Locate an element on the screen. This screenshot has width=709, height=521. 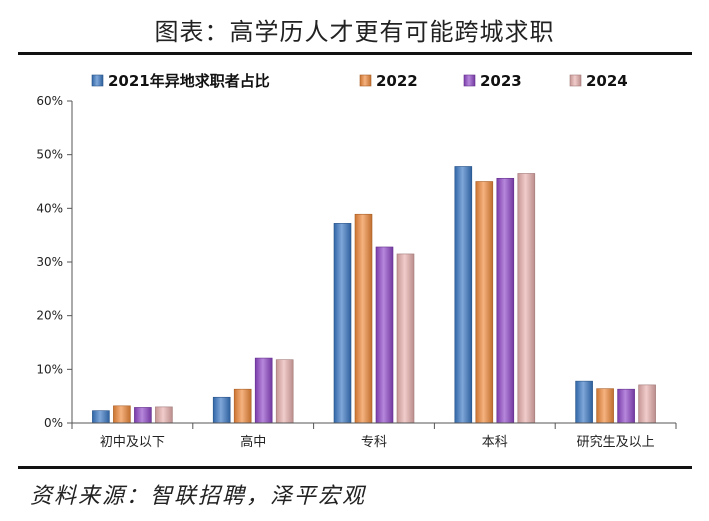
legend-label: 2024 is located at coordinates (607, 81).